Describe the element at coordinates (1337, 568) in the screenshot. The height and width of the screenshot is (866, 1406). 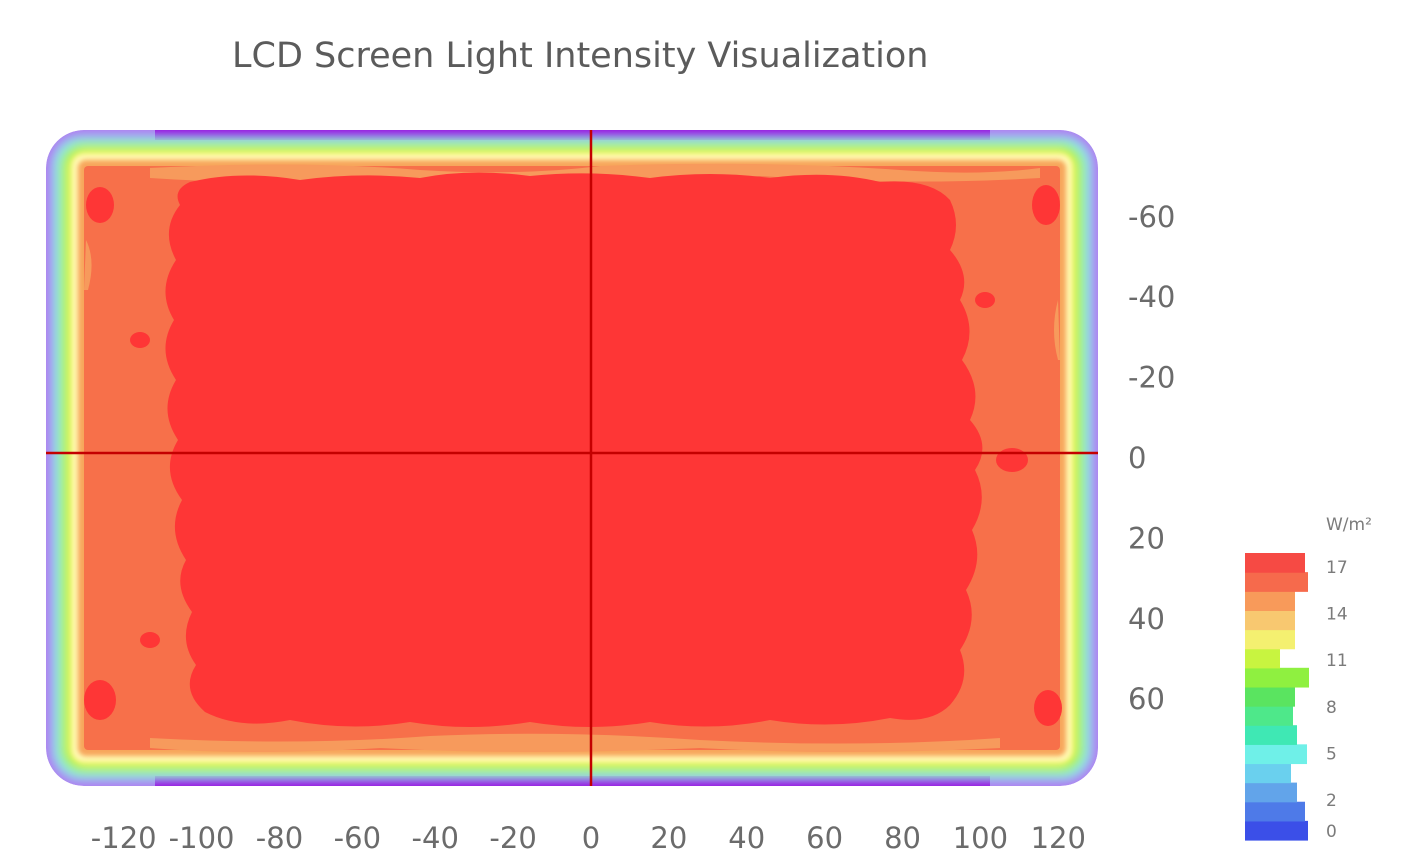
I see `colorbar-tick-label: 17` at that location.